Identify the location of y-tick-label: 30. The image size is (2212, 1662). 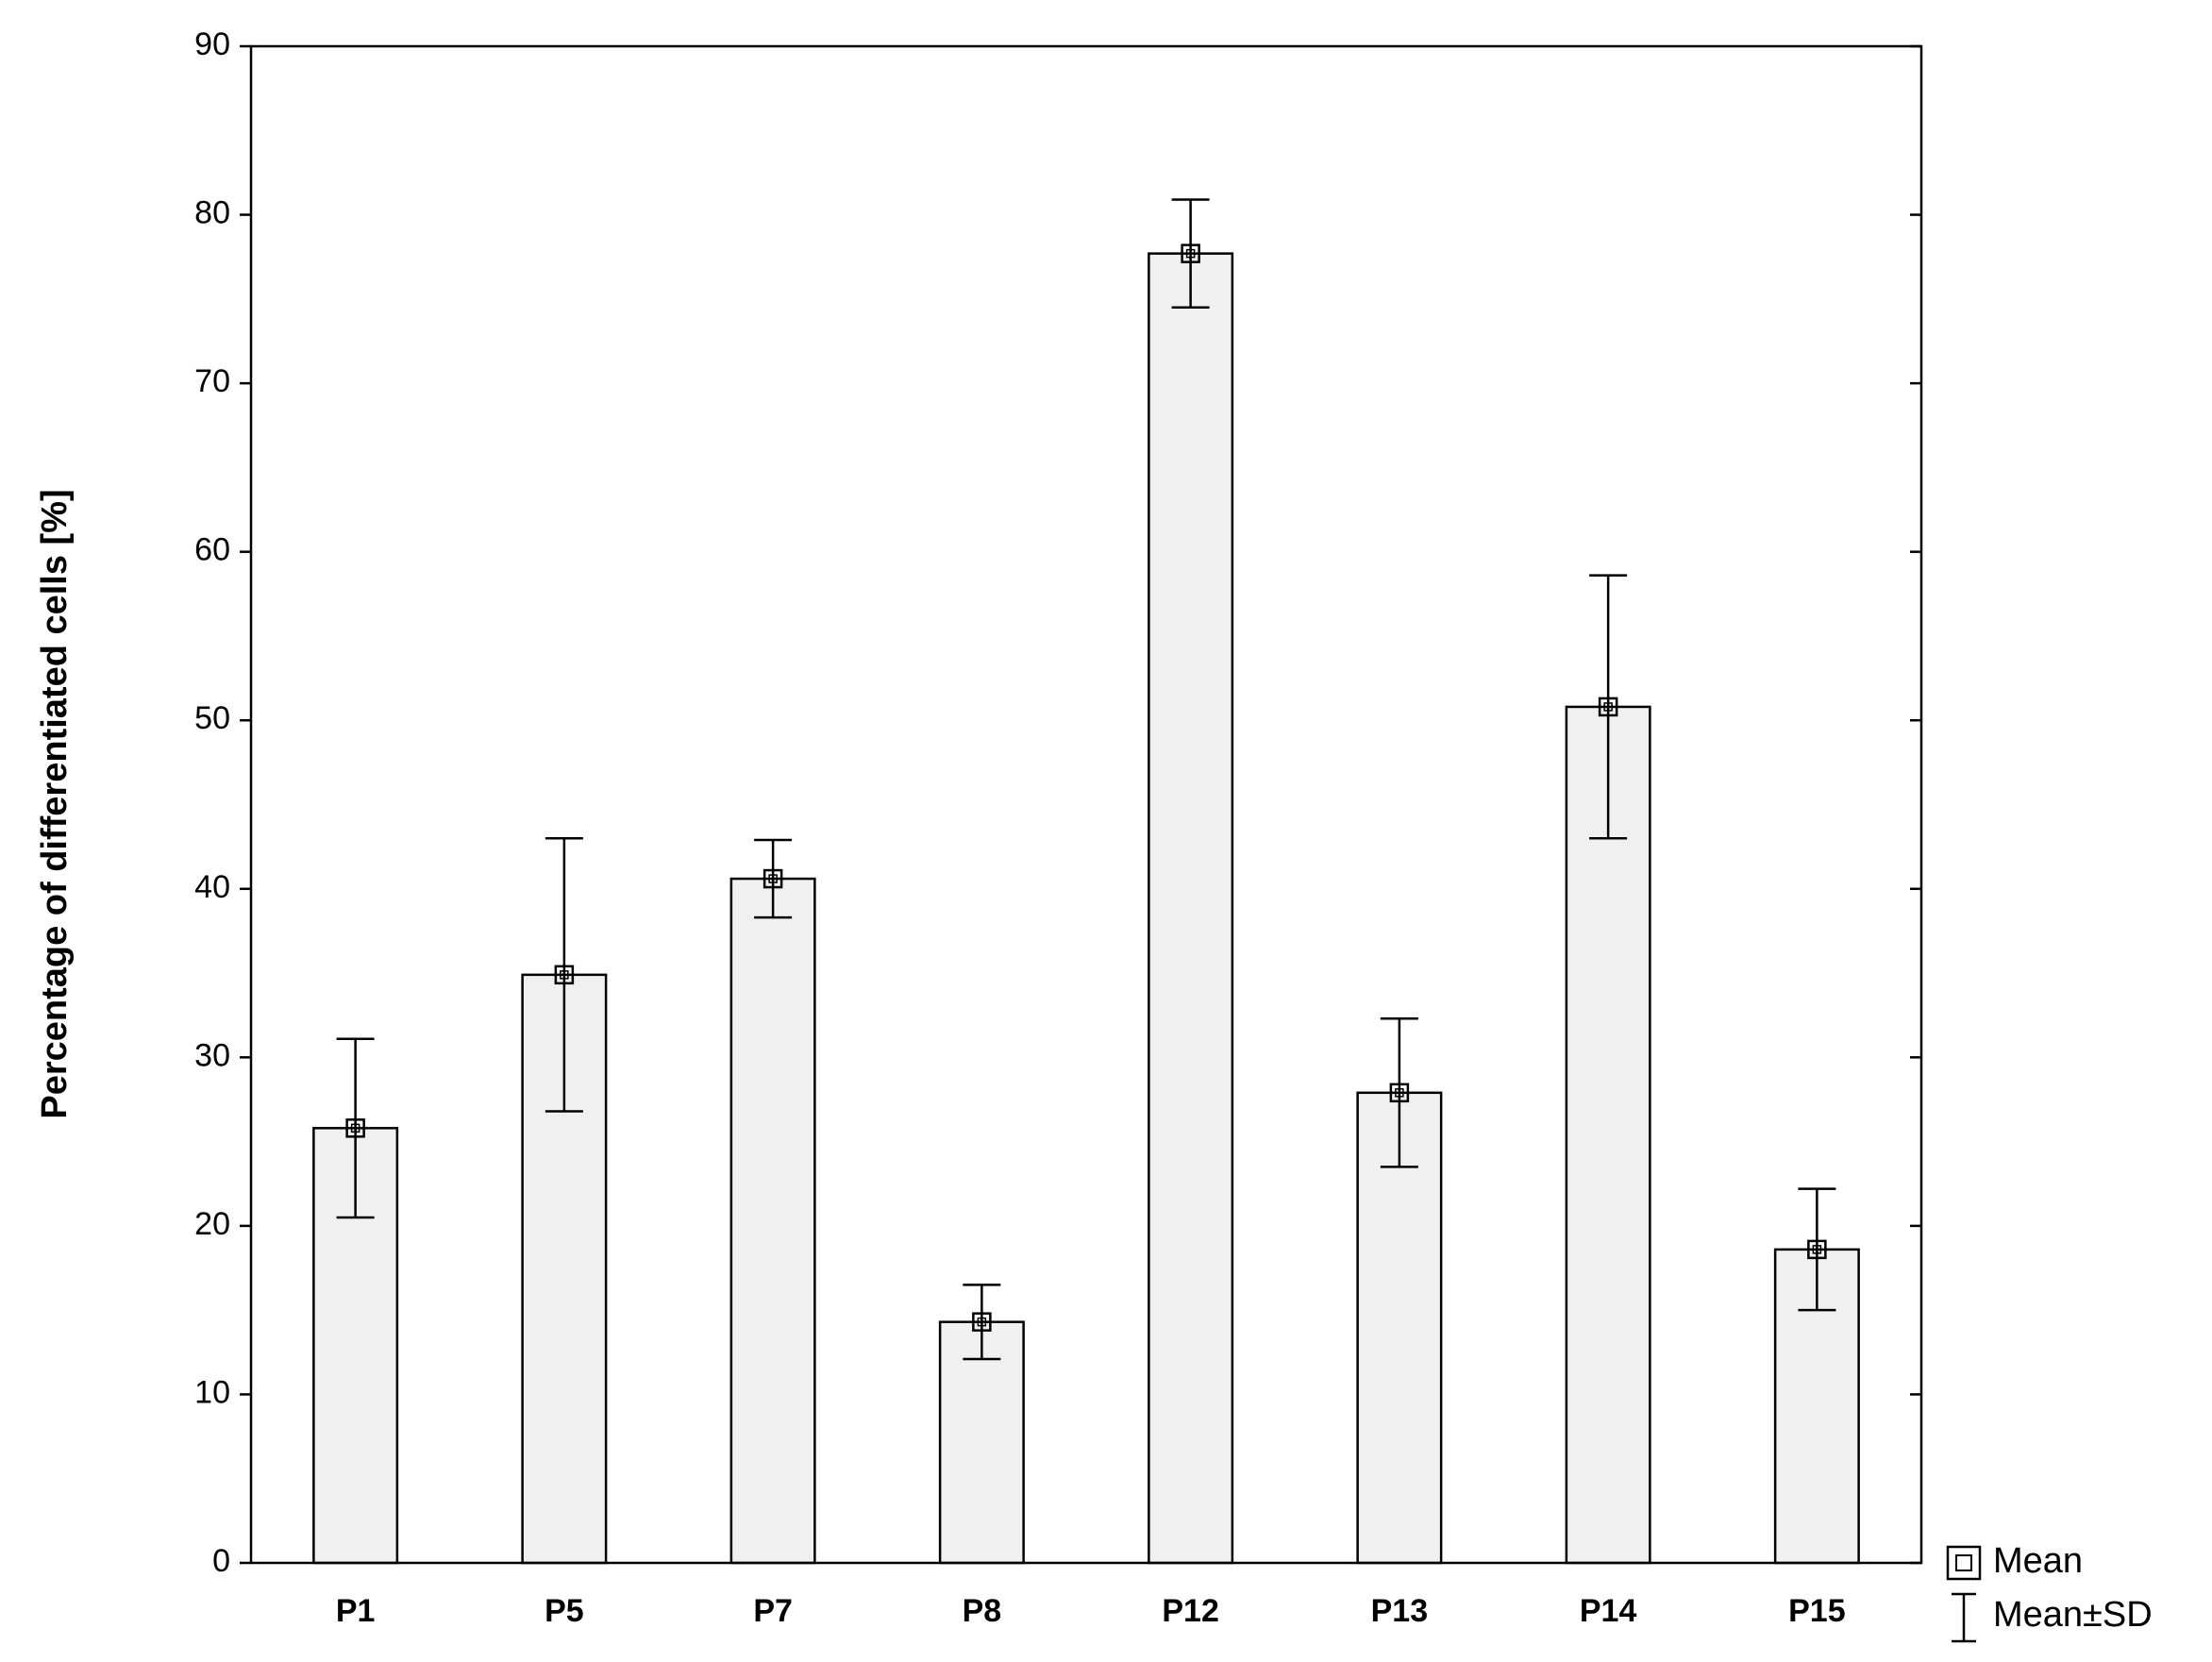
(212, 1055).